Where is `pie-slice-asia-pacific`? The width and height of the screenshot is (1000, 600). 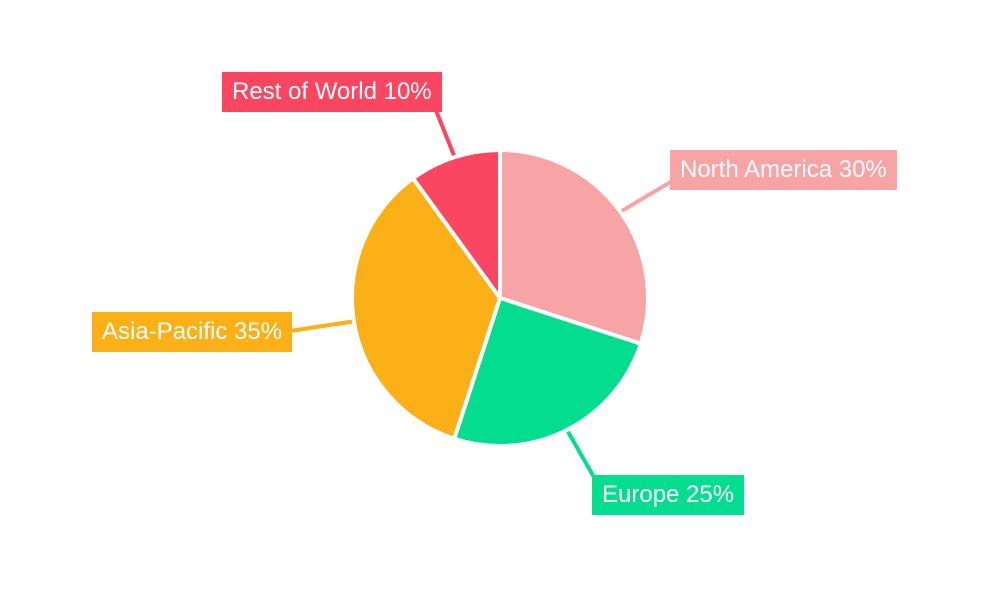 pie-slice-asia-pacific is located at coordinates (426, 308).